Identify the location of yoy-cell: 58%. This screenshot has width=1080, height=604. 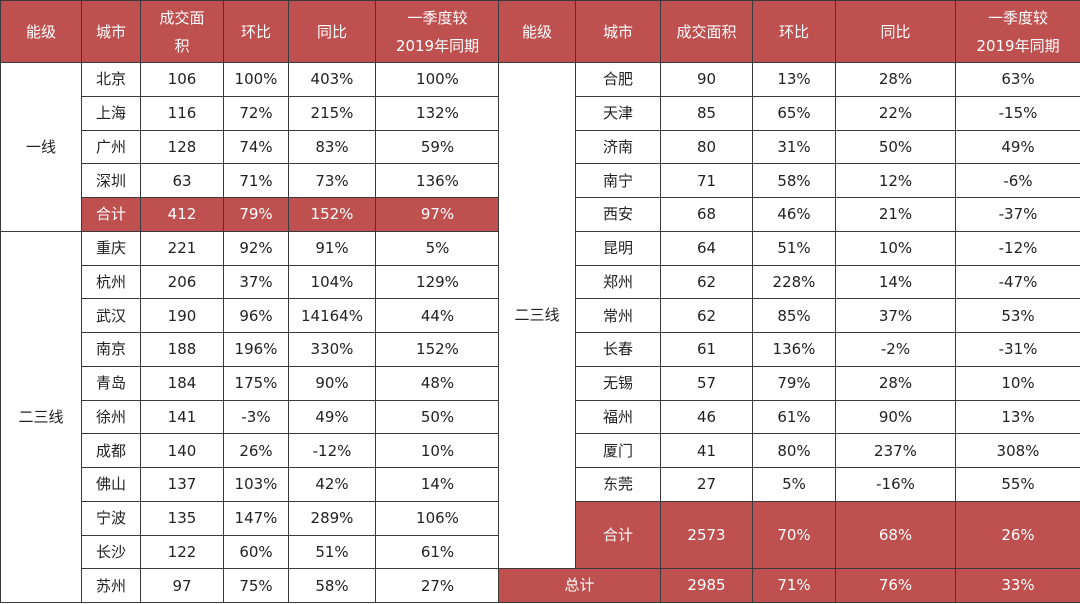
(332, 585).